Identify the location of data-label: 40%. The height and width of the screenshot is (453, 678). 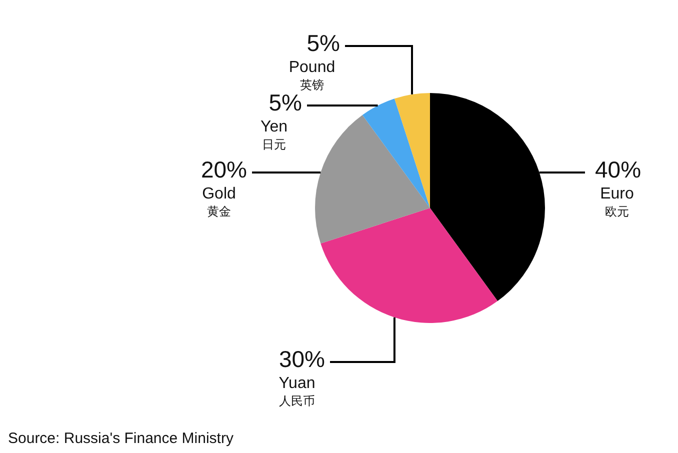
(618, 169).